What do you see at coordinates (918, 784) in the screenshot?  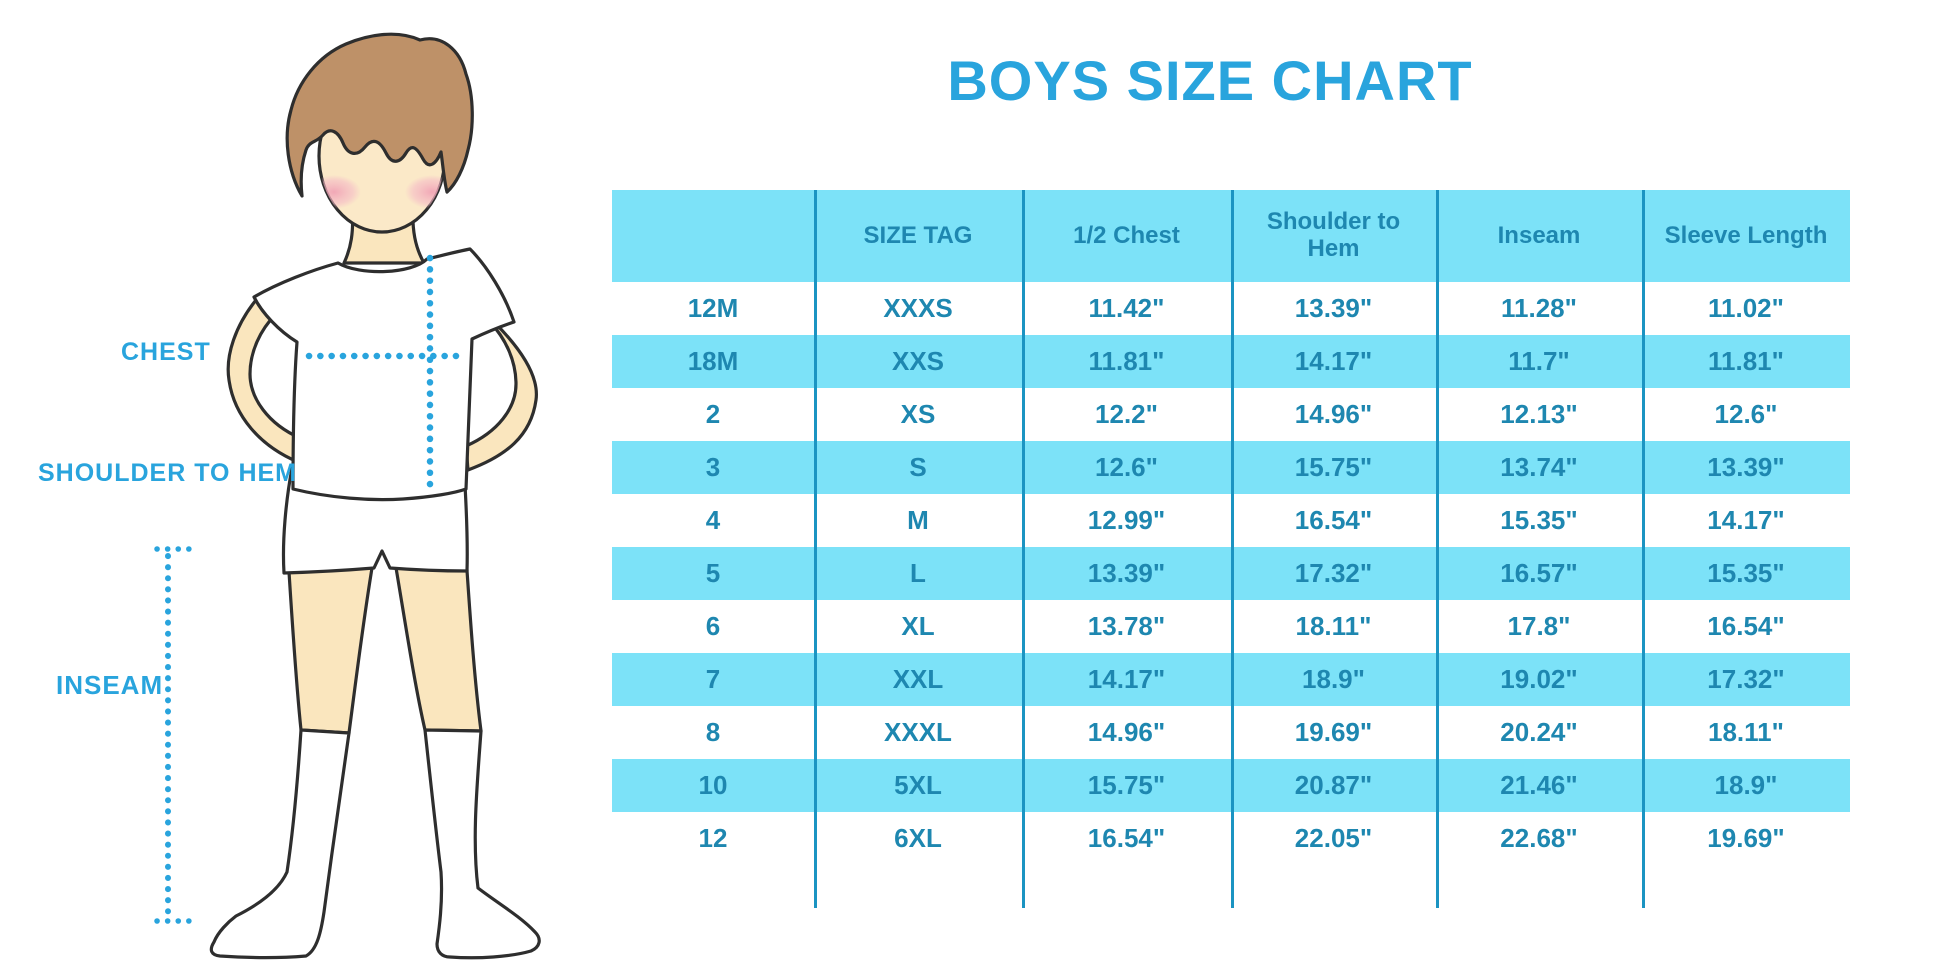 I see `table-cell: 5XL` at bounding box center [918, 784].